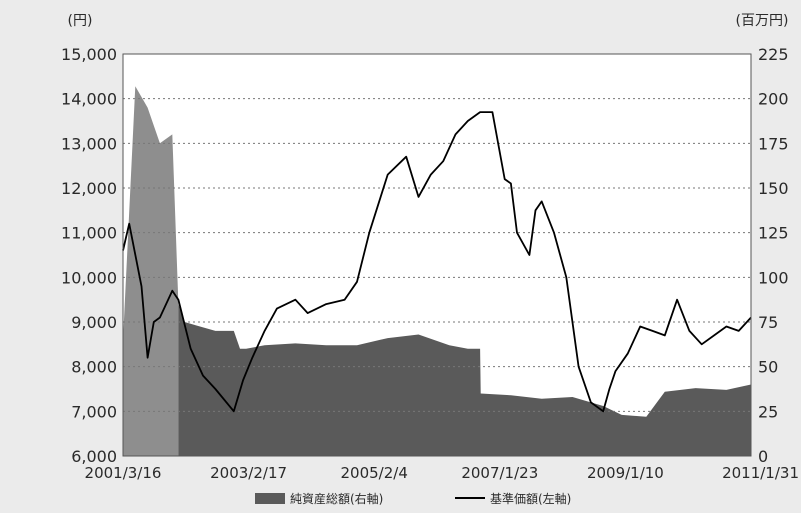  Describe the element at coordinates (773, 54) in the screenshot. I see `right-tick-label: 225` at that location.